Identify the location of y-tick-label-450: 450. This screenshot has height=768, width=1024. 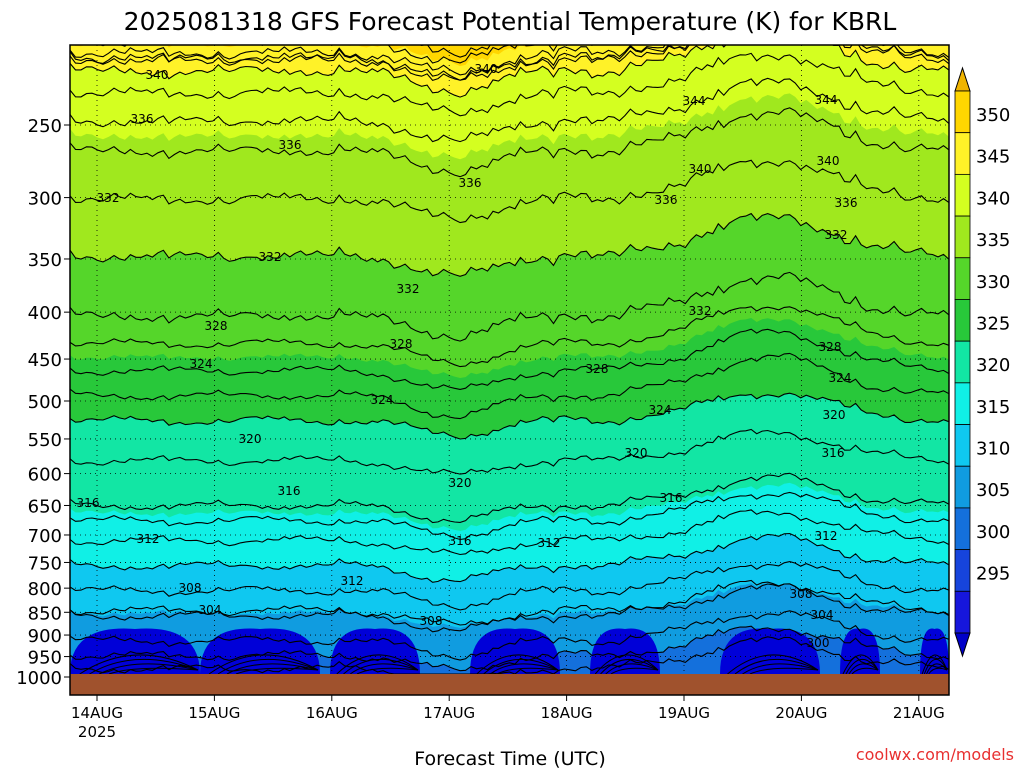
(45, 360).